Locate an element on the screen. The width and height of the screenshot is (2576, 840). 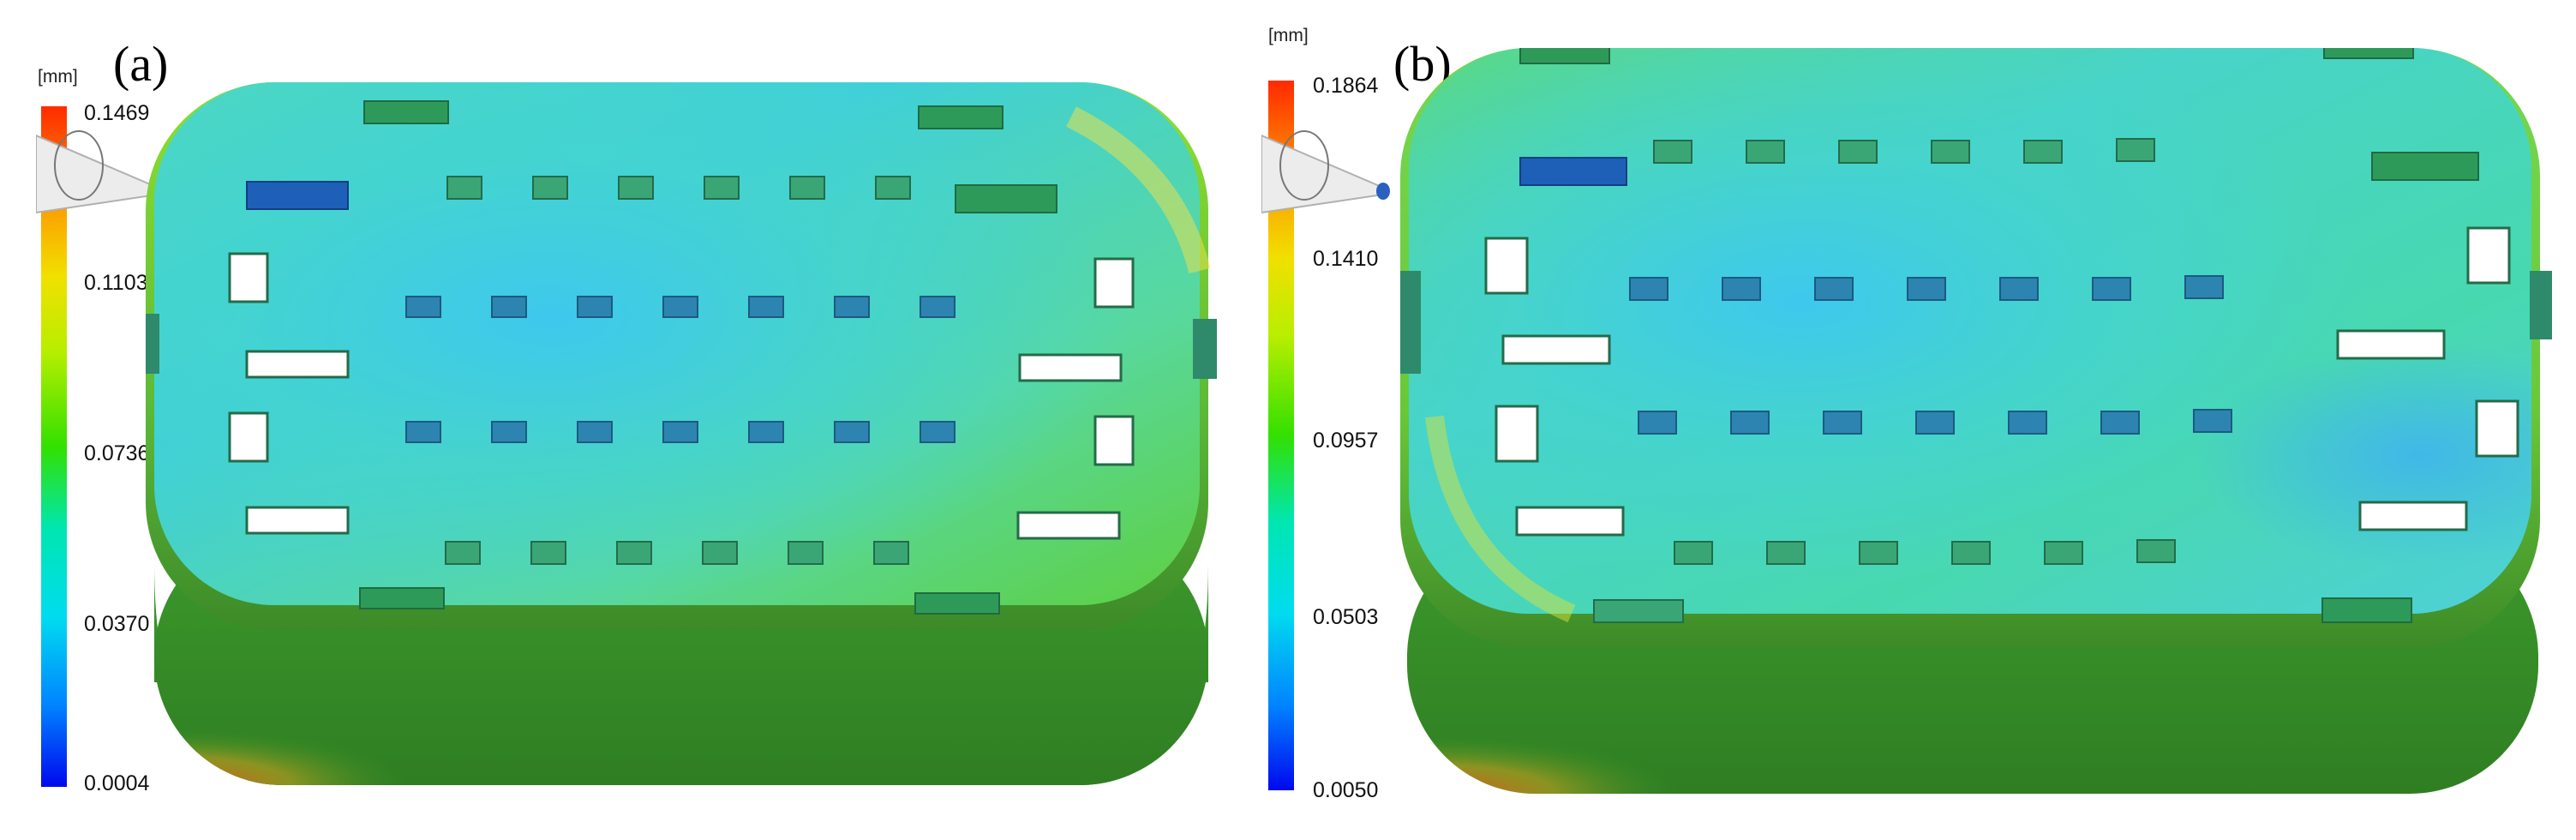
scale-tick-max-b: 0.1864 is located at coordinates (1346, 86).